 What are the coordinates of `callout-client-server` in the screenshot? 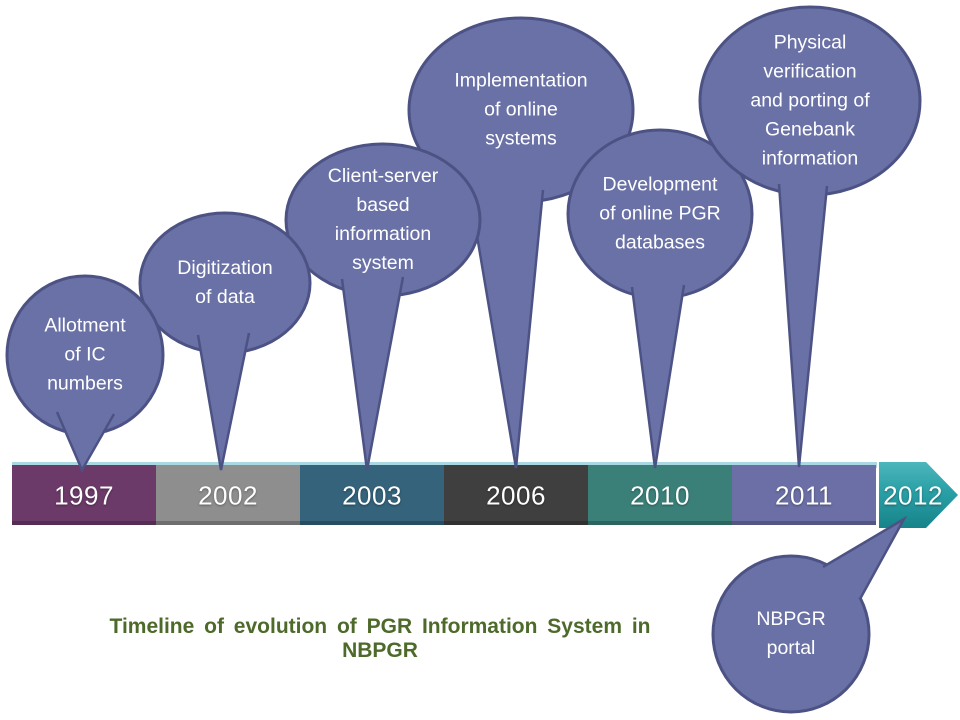 It's located at (383, 306).